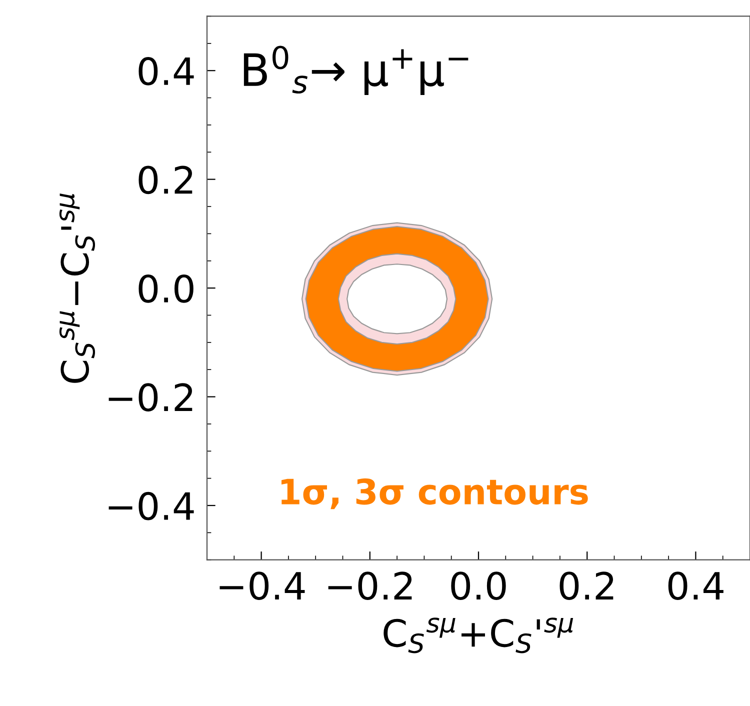  Describe the element at coordinates (262, 586) in the screenshot. I see `x-tick-label: −0.4` at that location.